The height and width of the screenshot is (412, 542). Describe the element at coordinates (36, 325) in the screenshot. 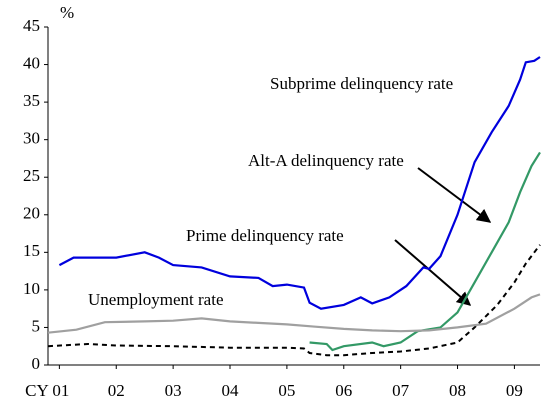

I see `y-tick-label: 5` at that location.